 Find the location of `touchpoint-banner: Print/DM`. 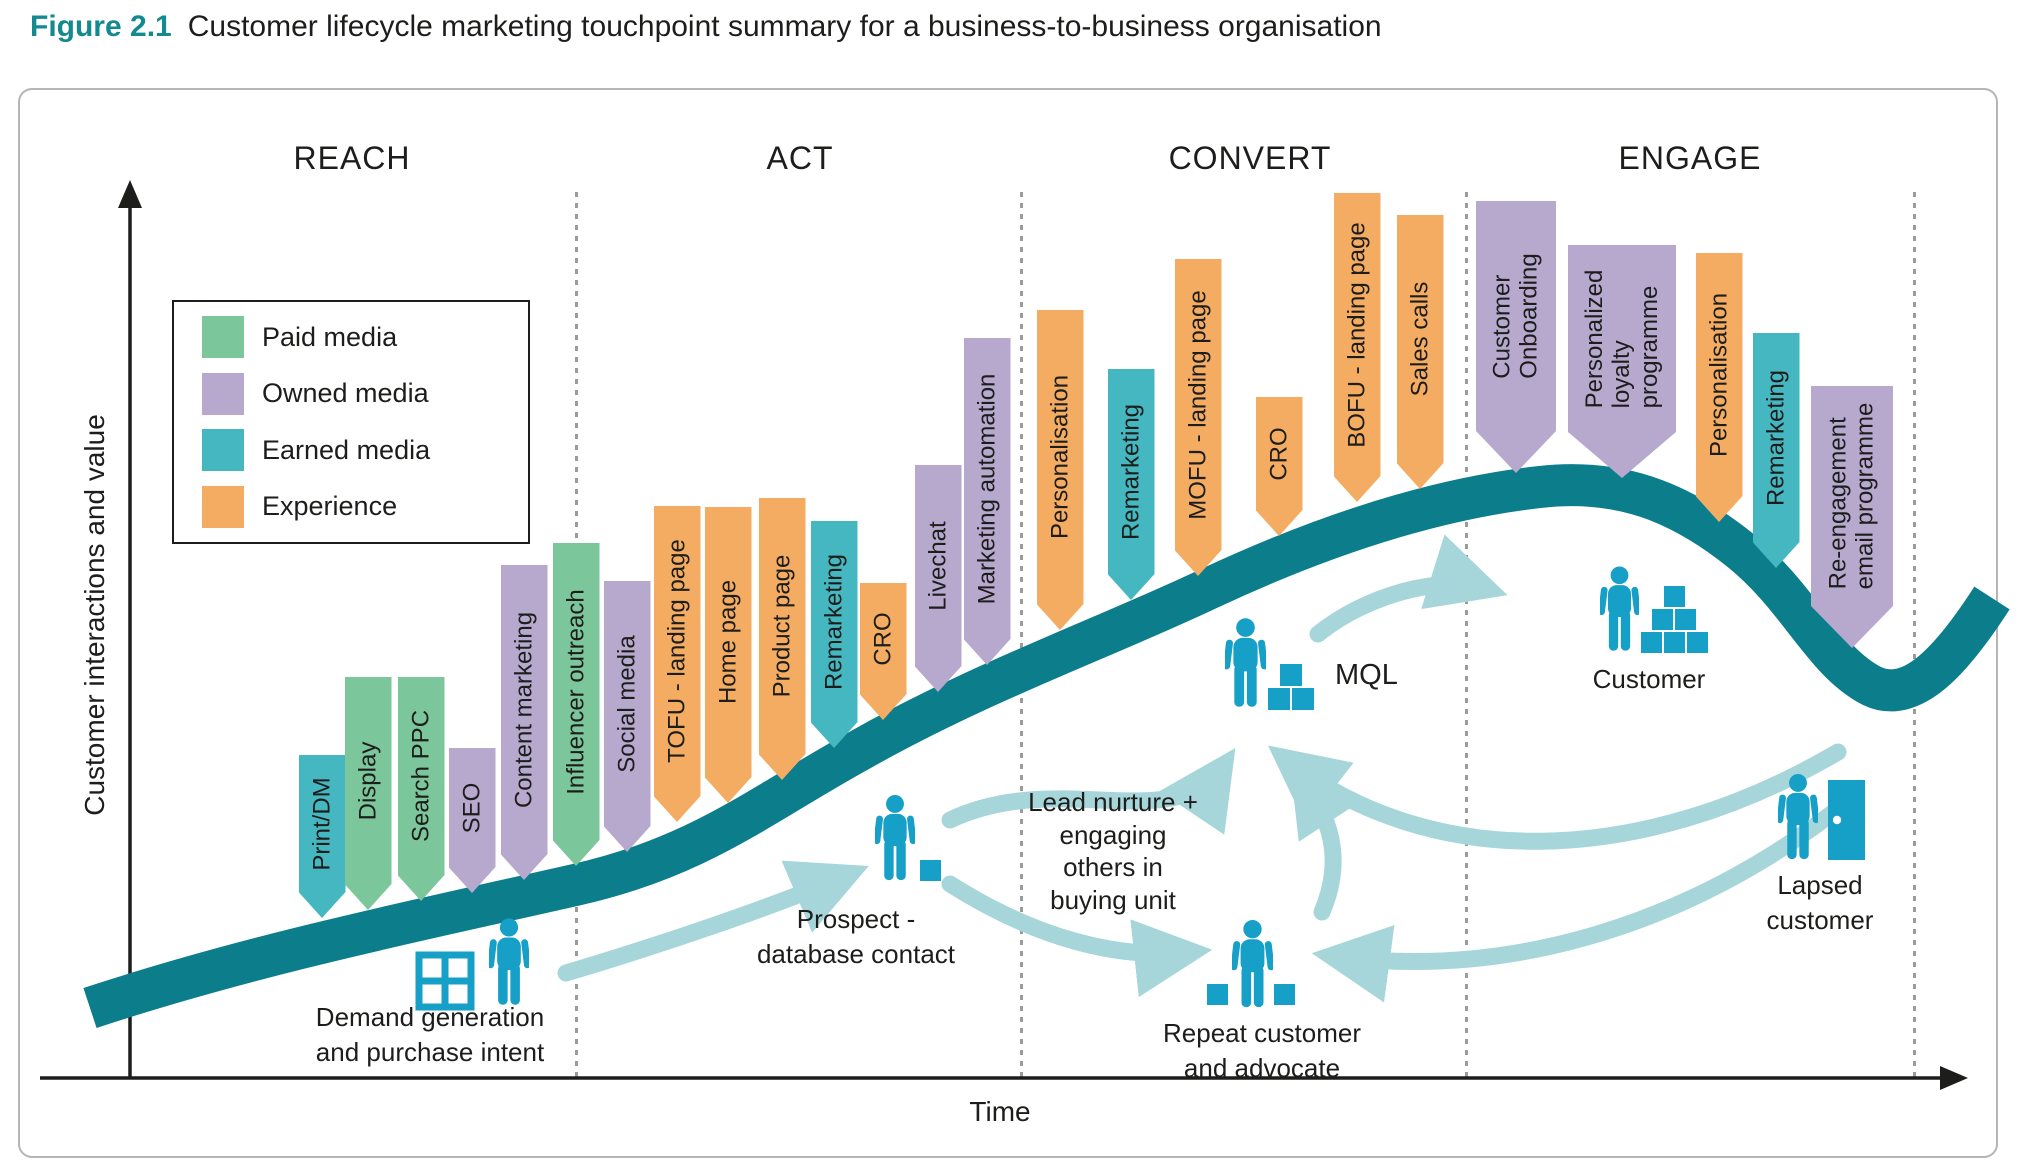

touchpoint-banner: Print/DM is located at coordinates (322, 836).